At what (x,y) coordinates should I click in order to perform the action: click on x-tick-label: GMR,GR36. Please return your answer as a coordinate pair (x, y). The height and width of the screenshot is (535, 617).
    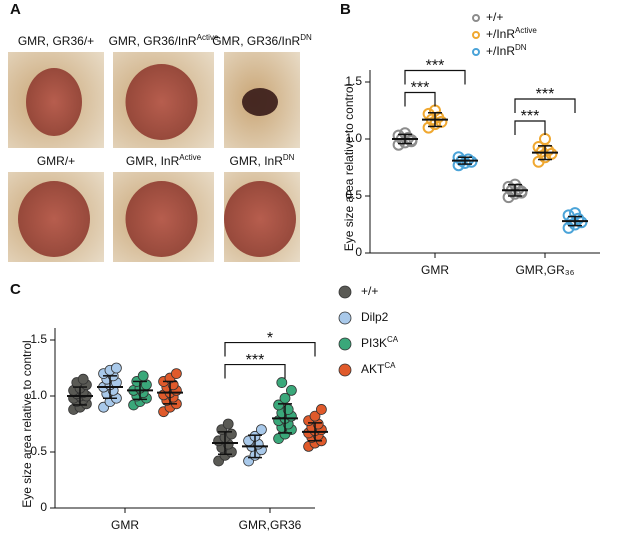
    Looking at the image, I should click on (270, 525).